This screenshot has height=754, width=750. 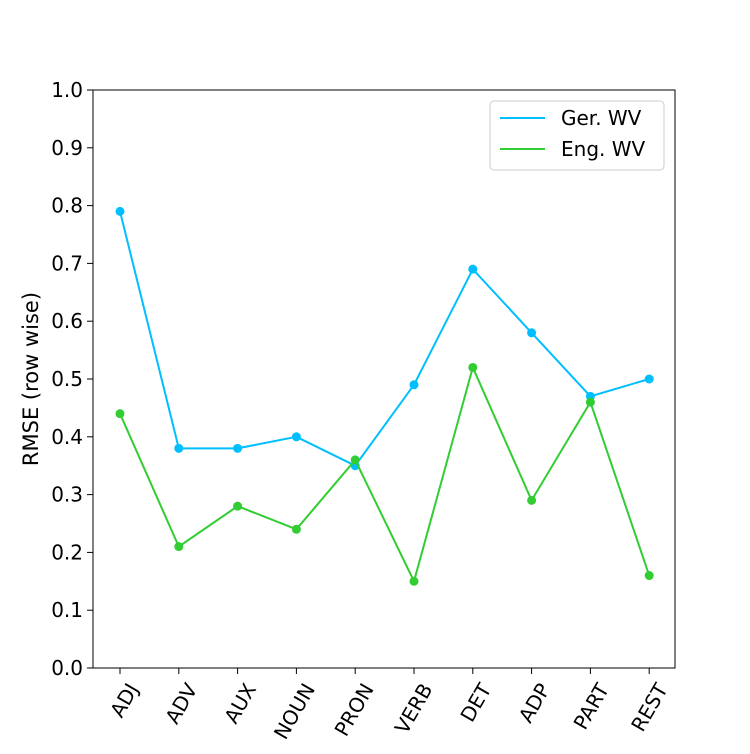 What do you see at coordinates (240, 703) in the screenshot?
I see `x-tick-label: AUX` at bounding box center [240, 703].